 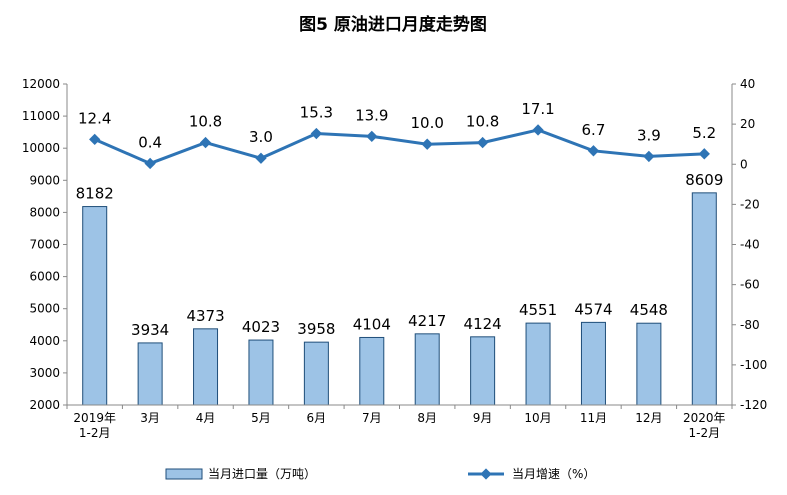 I want to click on growth-polyline, so click(x=399, y=147).